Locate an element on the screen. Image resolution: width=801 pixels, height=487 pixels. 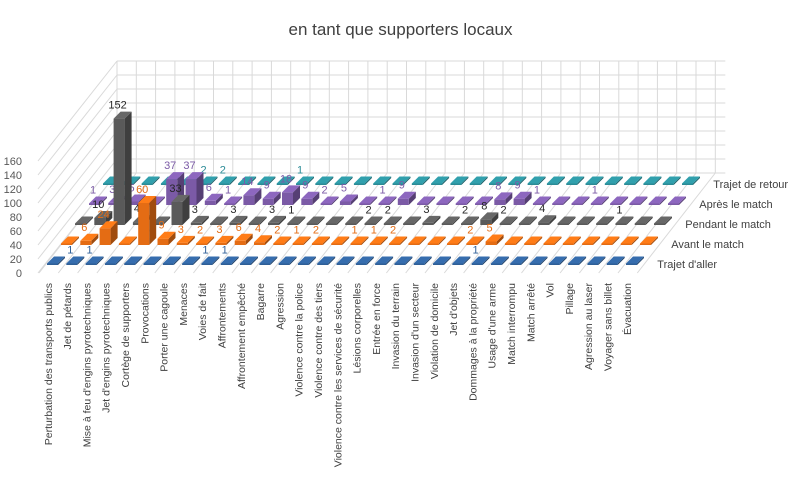
series-label: Trajet de retour is located at coordinates (750, 185).